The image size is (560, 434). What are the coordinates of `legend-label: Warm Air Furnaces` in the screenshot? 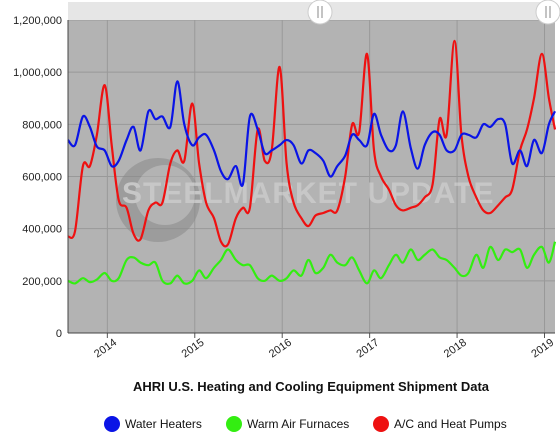 It's located at (298, 424).